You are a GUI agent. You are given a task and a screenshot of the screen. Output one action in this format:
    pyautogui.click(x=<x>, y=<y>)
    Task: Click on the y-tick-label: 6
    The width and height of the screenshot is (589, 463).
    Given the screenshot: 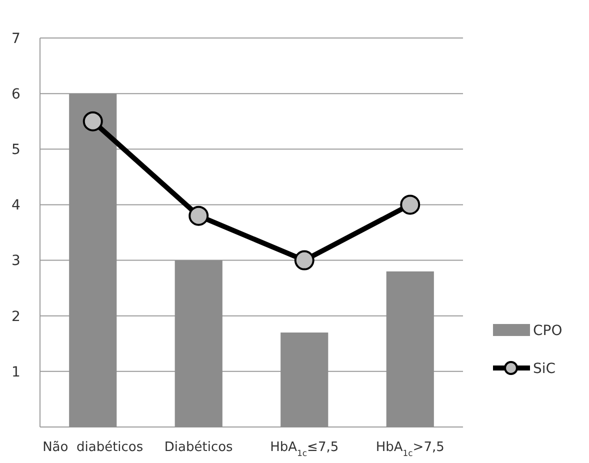 What is the action you would take?
    pyautogui.click(x=16, y=94)
    